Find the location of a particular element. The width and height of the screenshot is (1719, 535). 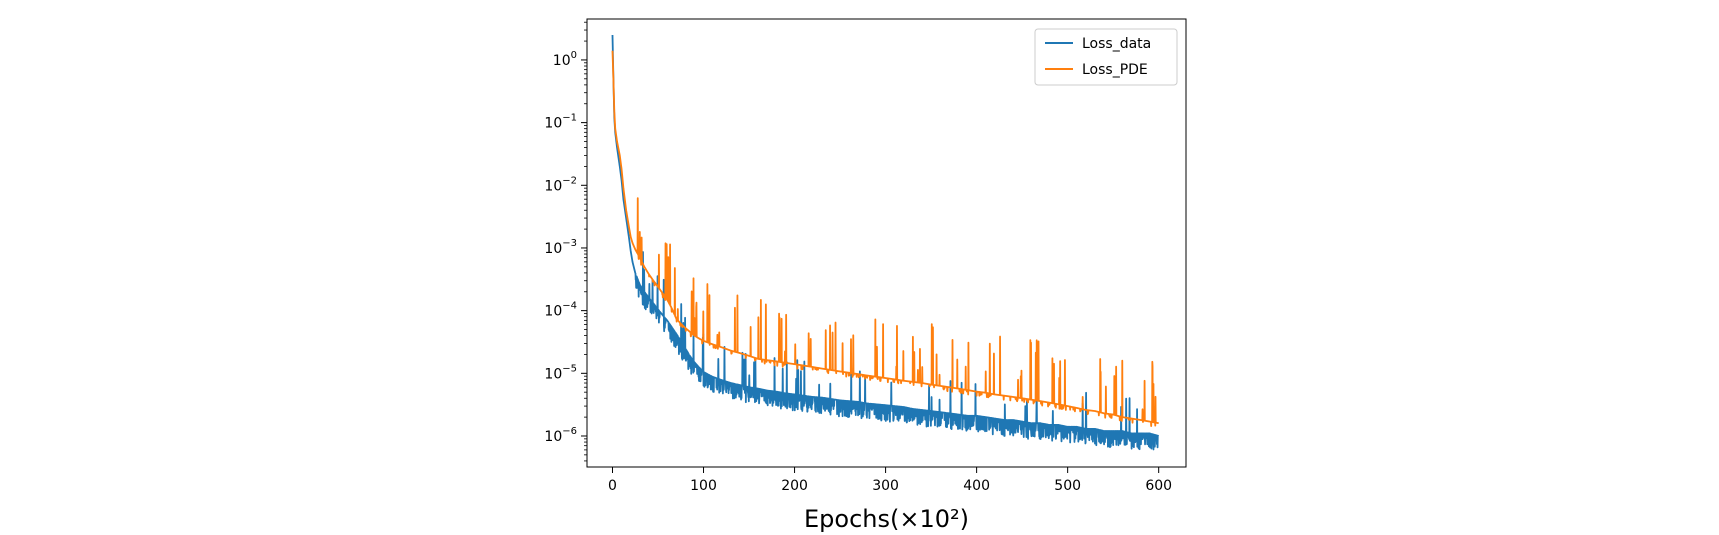

x-axis-label: Epochs(×10²) is located at coordinates (886, 519).